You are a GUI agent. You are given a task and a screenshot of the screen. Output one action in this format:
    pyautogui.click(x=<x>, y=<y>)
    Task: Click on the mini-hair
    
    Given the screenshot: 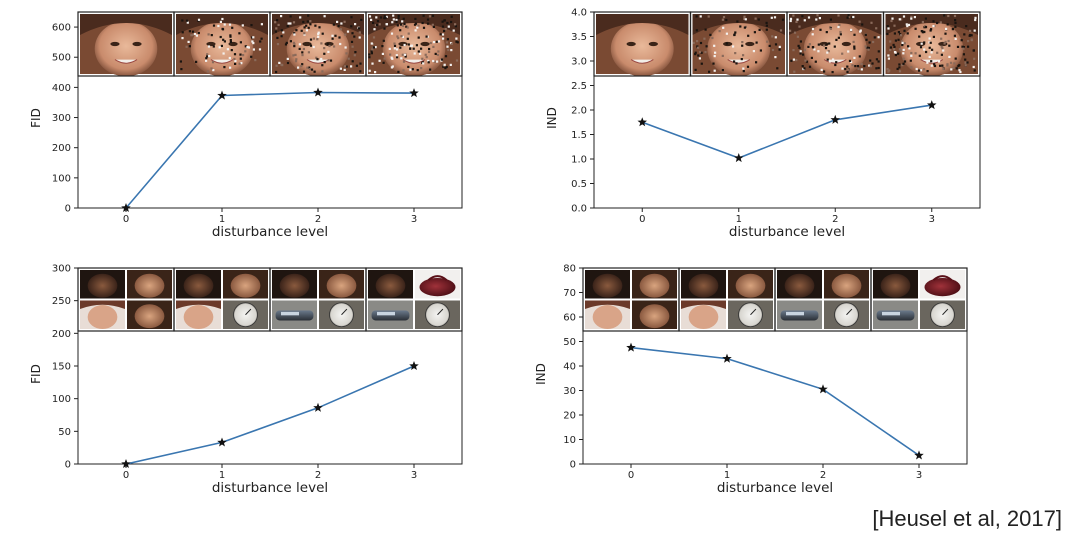 What is the action you would take?
    pyautogui.click(x=198, y=305)
    